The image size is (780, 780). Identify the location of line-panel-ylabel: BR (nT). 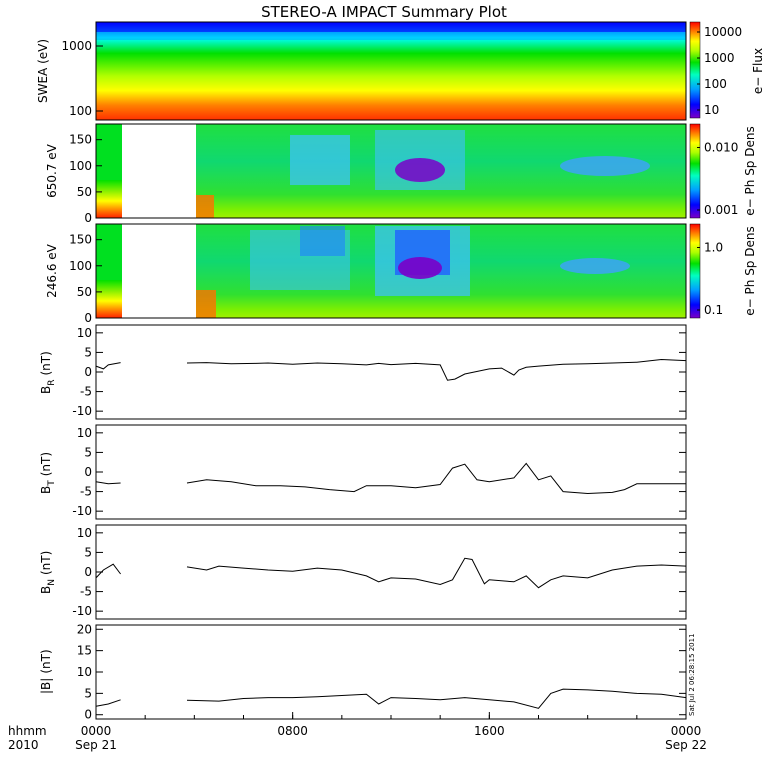
(48, 372).